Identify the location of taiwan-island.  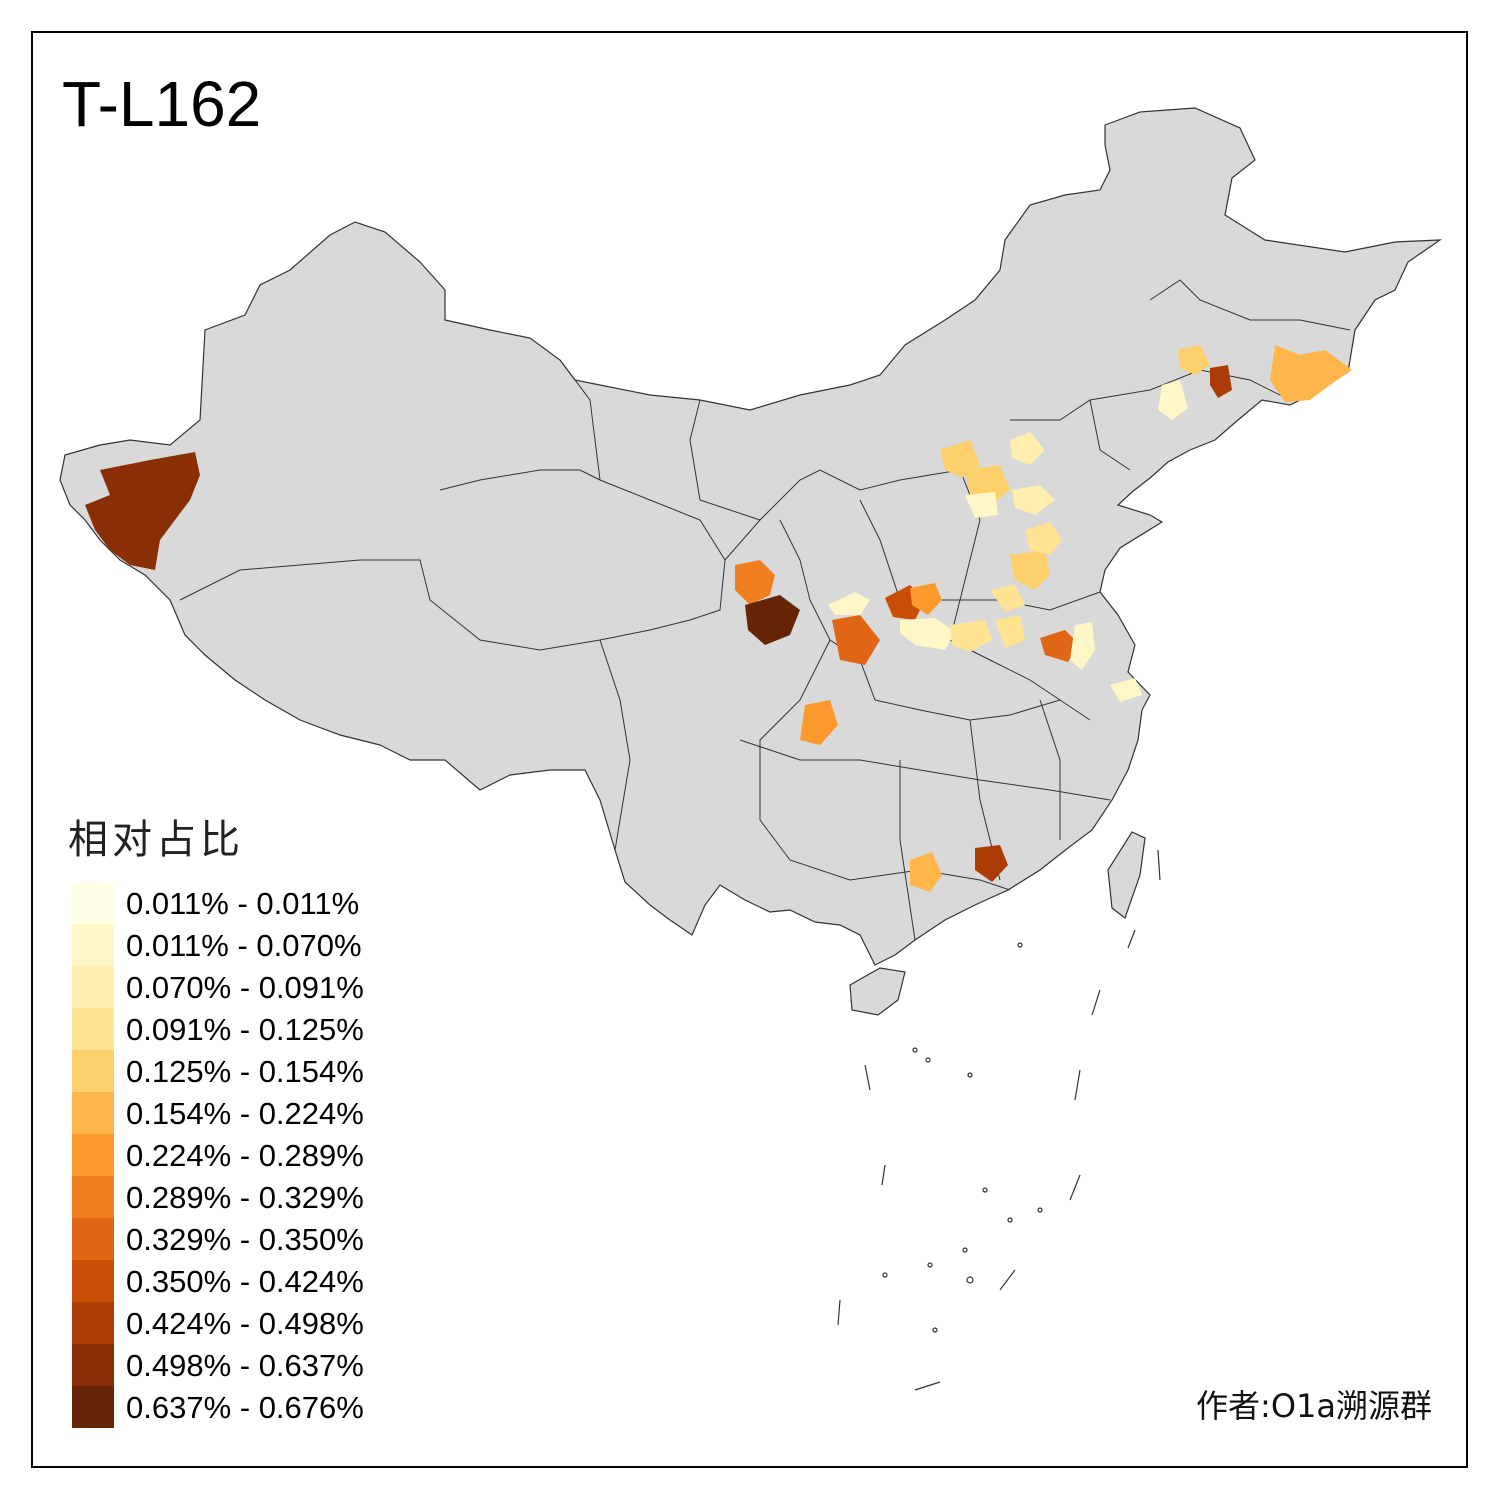
(1126, 875).